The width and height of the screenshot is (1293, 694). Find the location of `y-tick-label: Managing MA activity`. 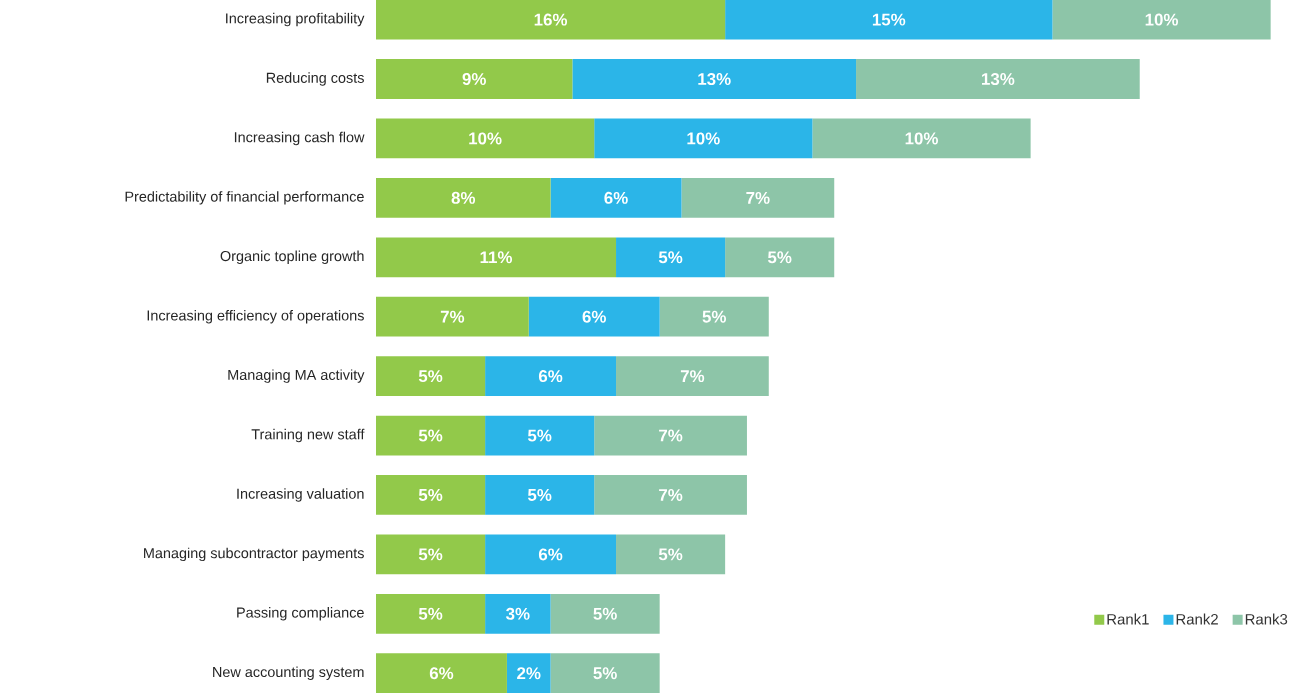

y-tick-label: Managing MA activity is located at coordinates (296, 376).